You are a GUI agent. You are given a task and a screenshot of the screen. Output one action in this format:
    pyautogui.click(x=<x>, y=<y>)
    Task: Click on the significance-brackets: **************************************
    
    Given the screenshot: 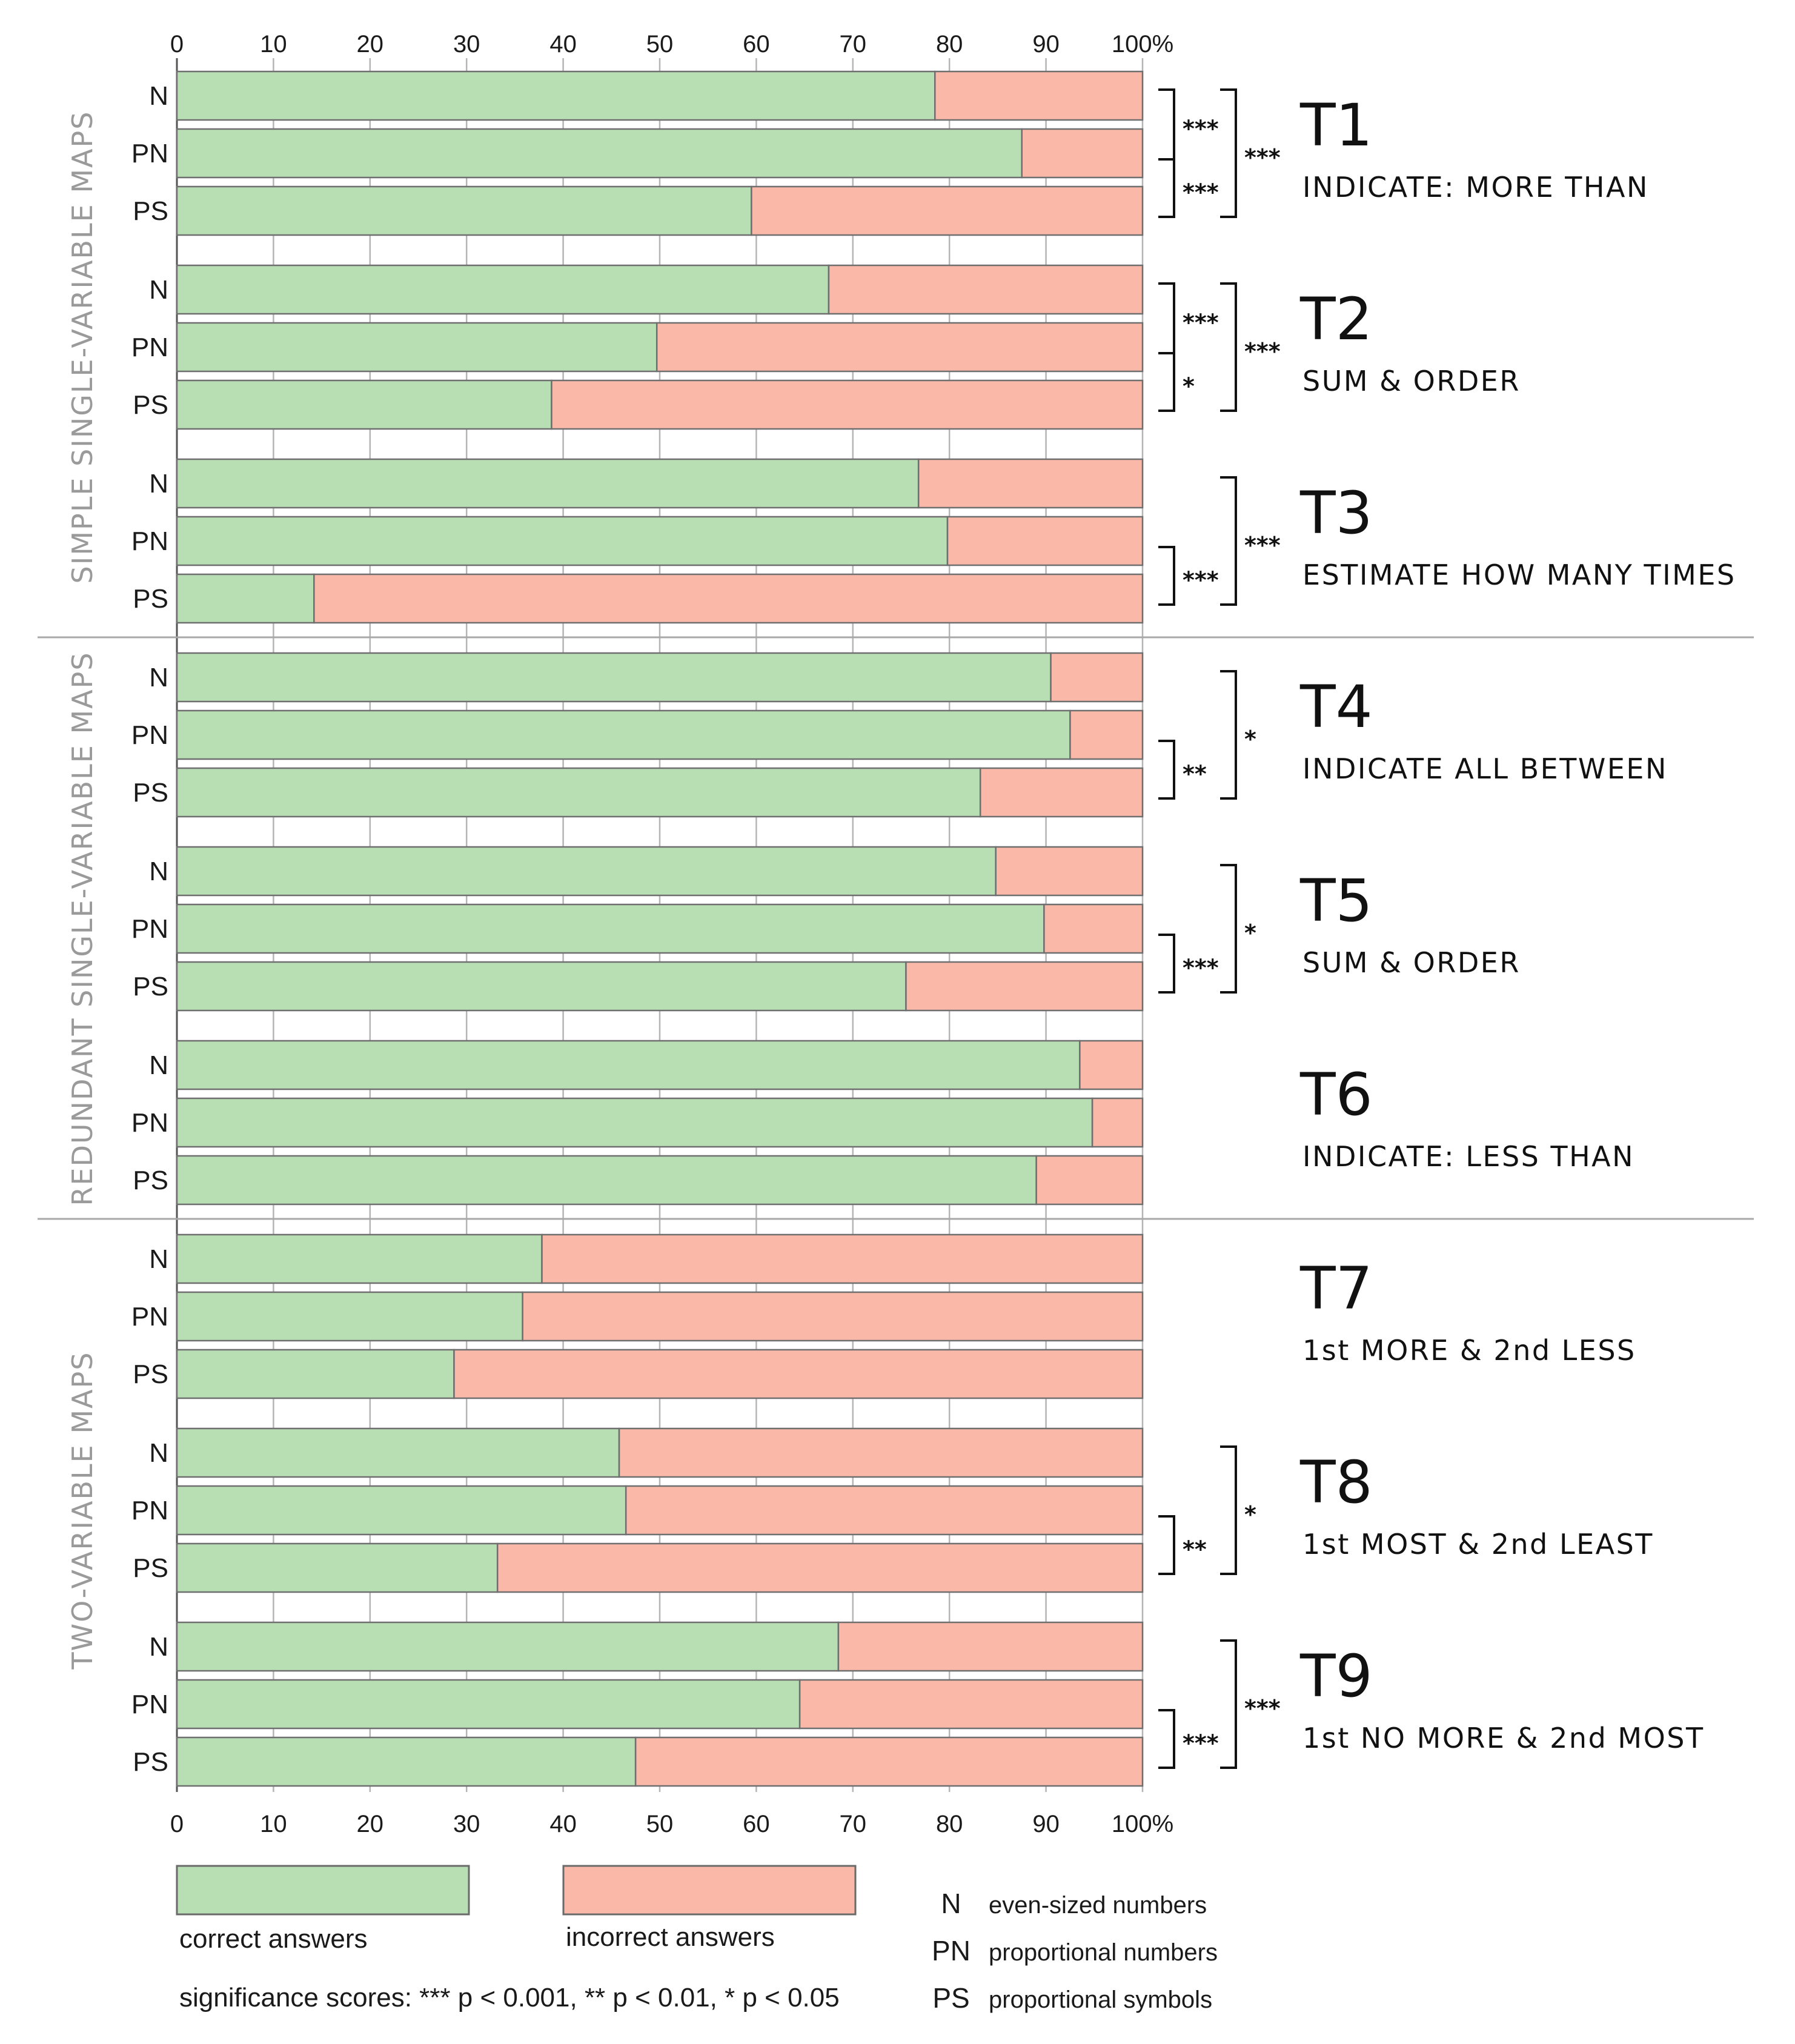 What is the action you would take?
    pyautogui.click(x=1219, y=928)
    